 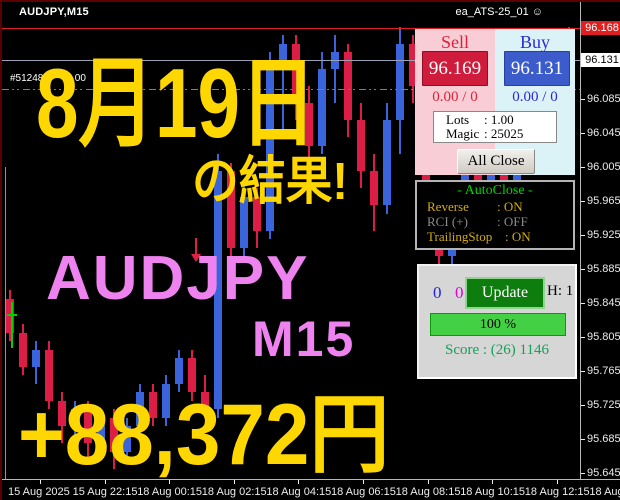 I want to click on buy-price-button: 96.131, so click(x=537, y=68).